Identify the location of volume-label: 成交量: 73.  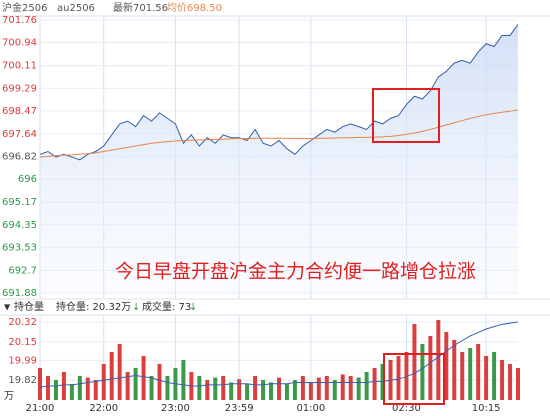
(166, 306).